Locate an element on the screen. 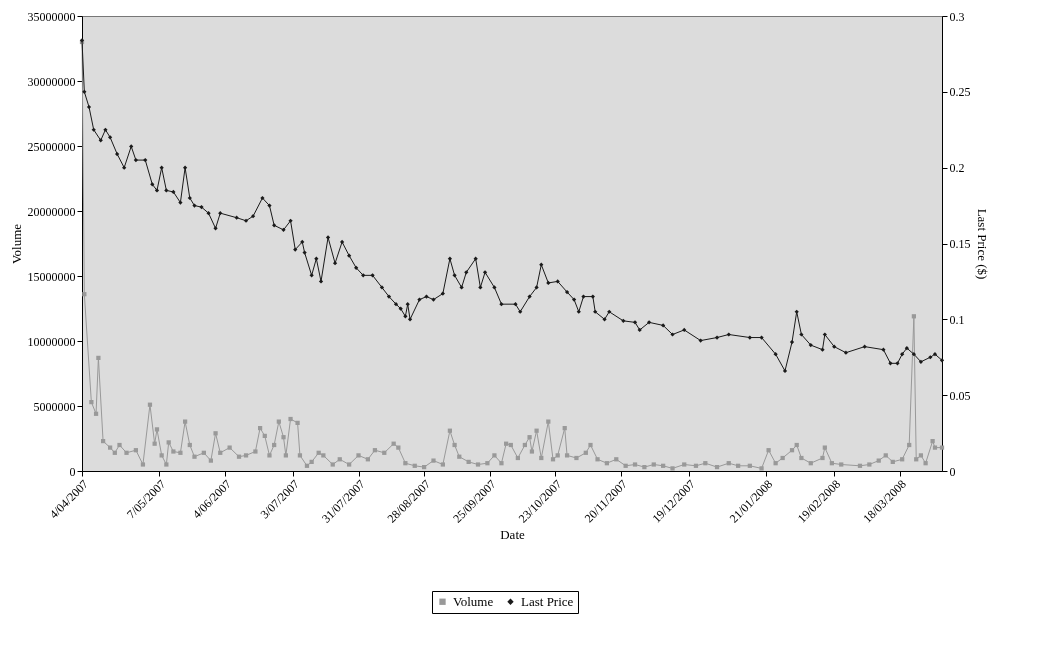 Image resolution: width=1048 pixels, height=646 pixels. legend-label: Last Price is located at coordinates (547, 601).